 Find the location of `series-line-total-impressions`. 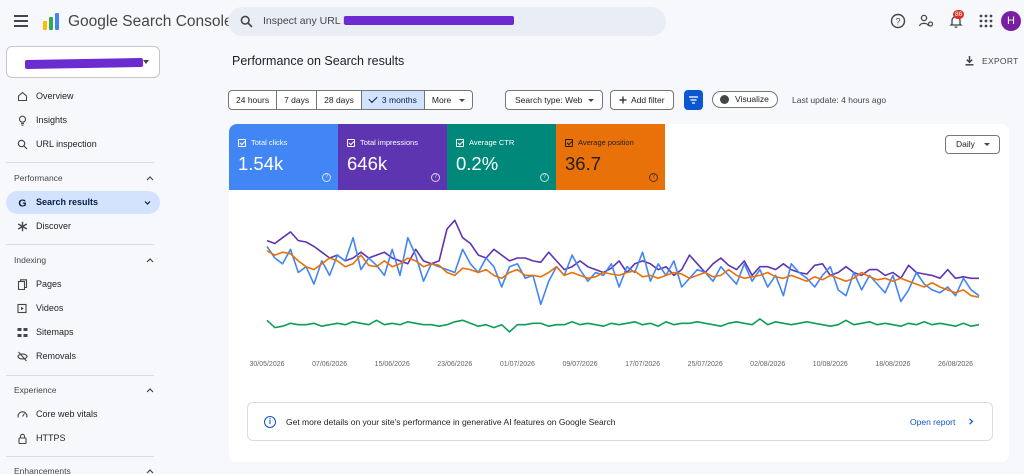

series-line-total-impressions is located at coordinates (622, 249).